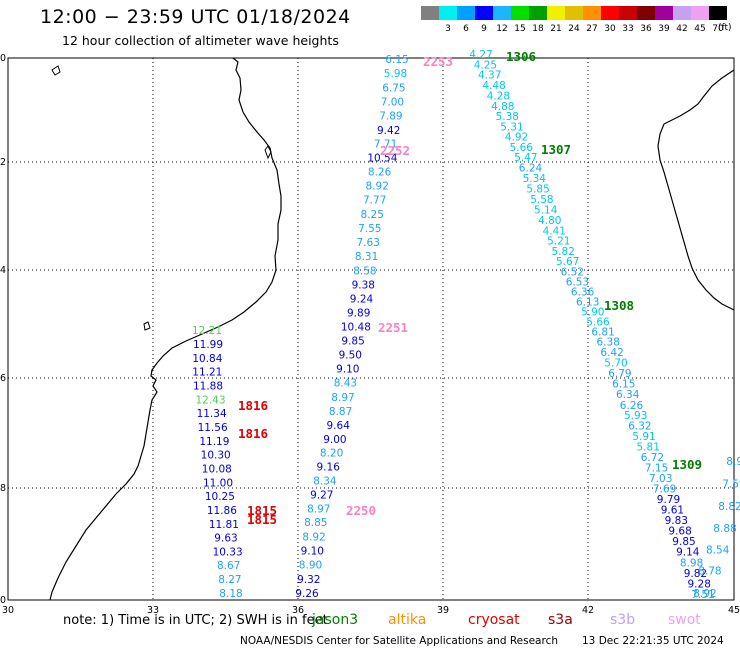 Image resolution: width=740 pixels, height=650 pixels. What do you see at coordinates (224, 525) in the screenshot?
I see `swh-label-west: 11.81` at bounding box center [224, 525].